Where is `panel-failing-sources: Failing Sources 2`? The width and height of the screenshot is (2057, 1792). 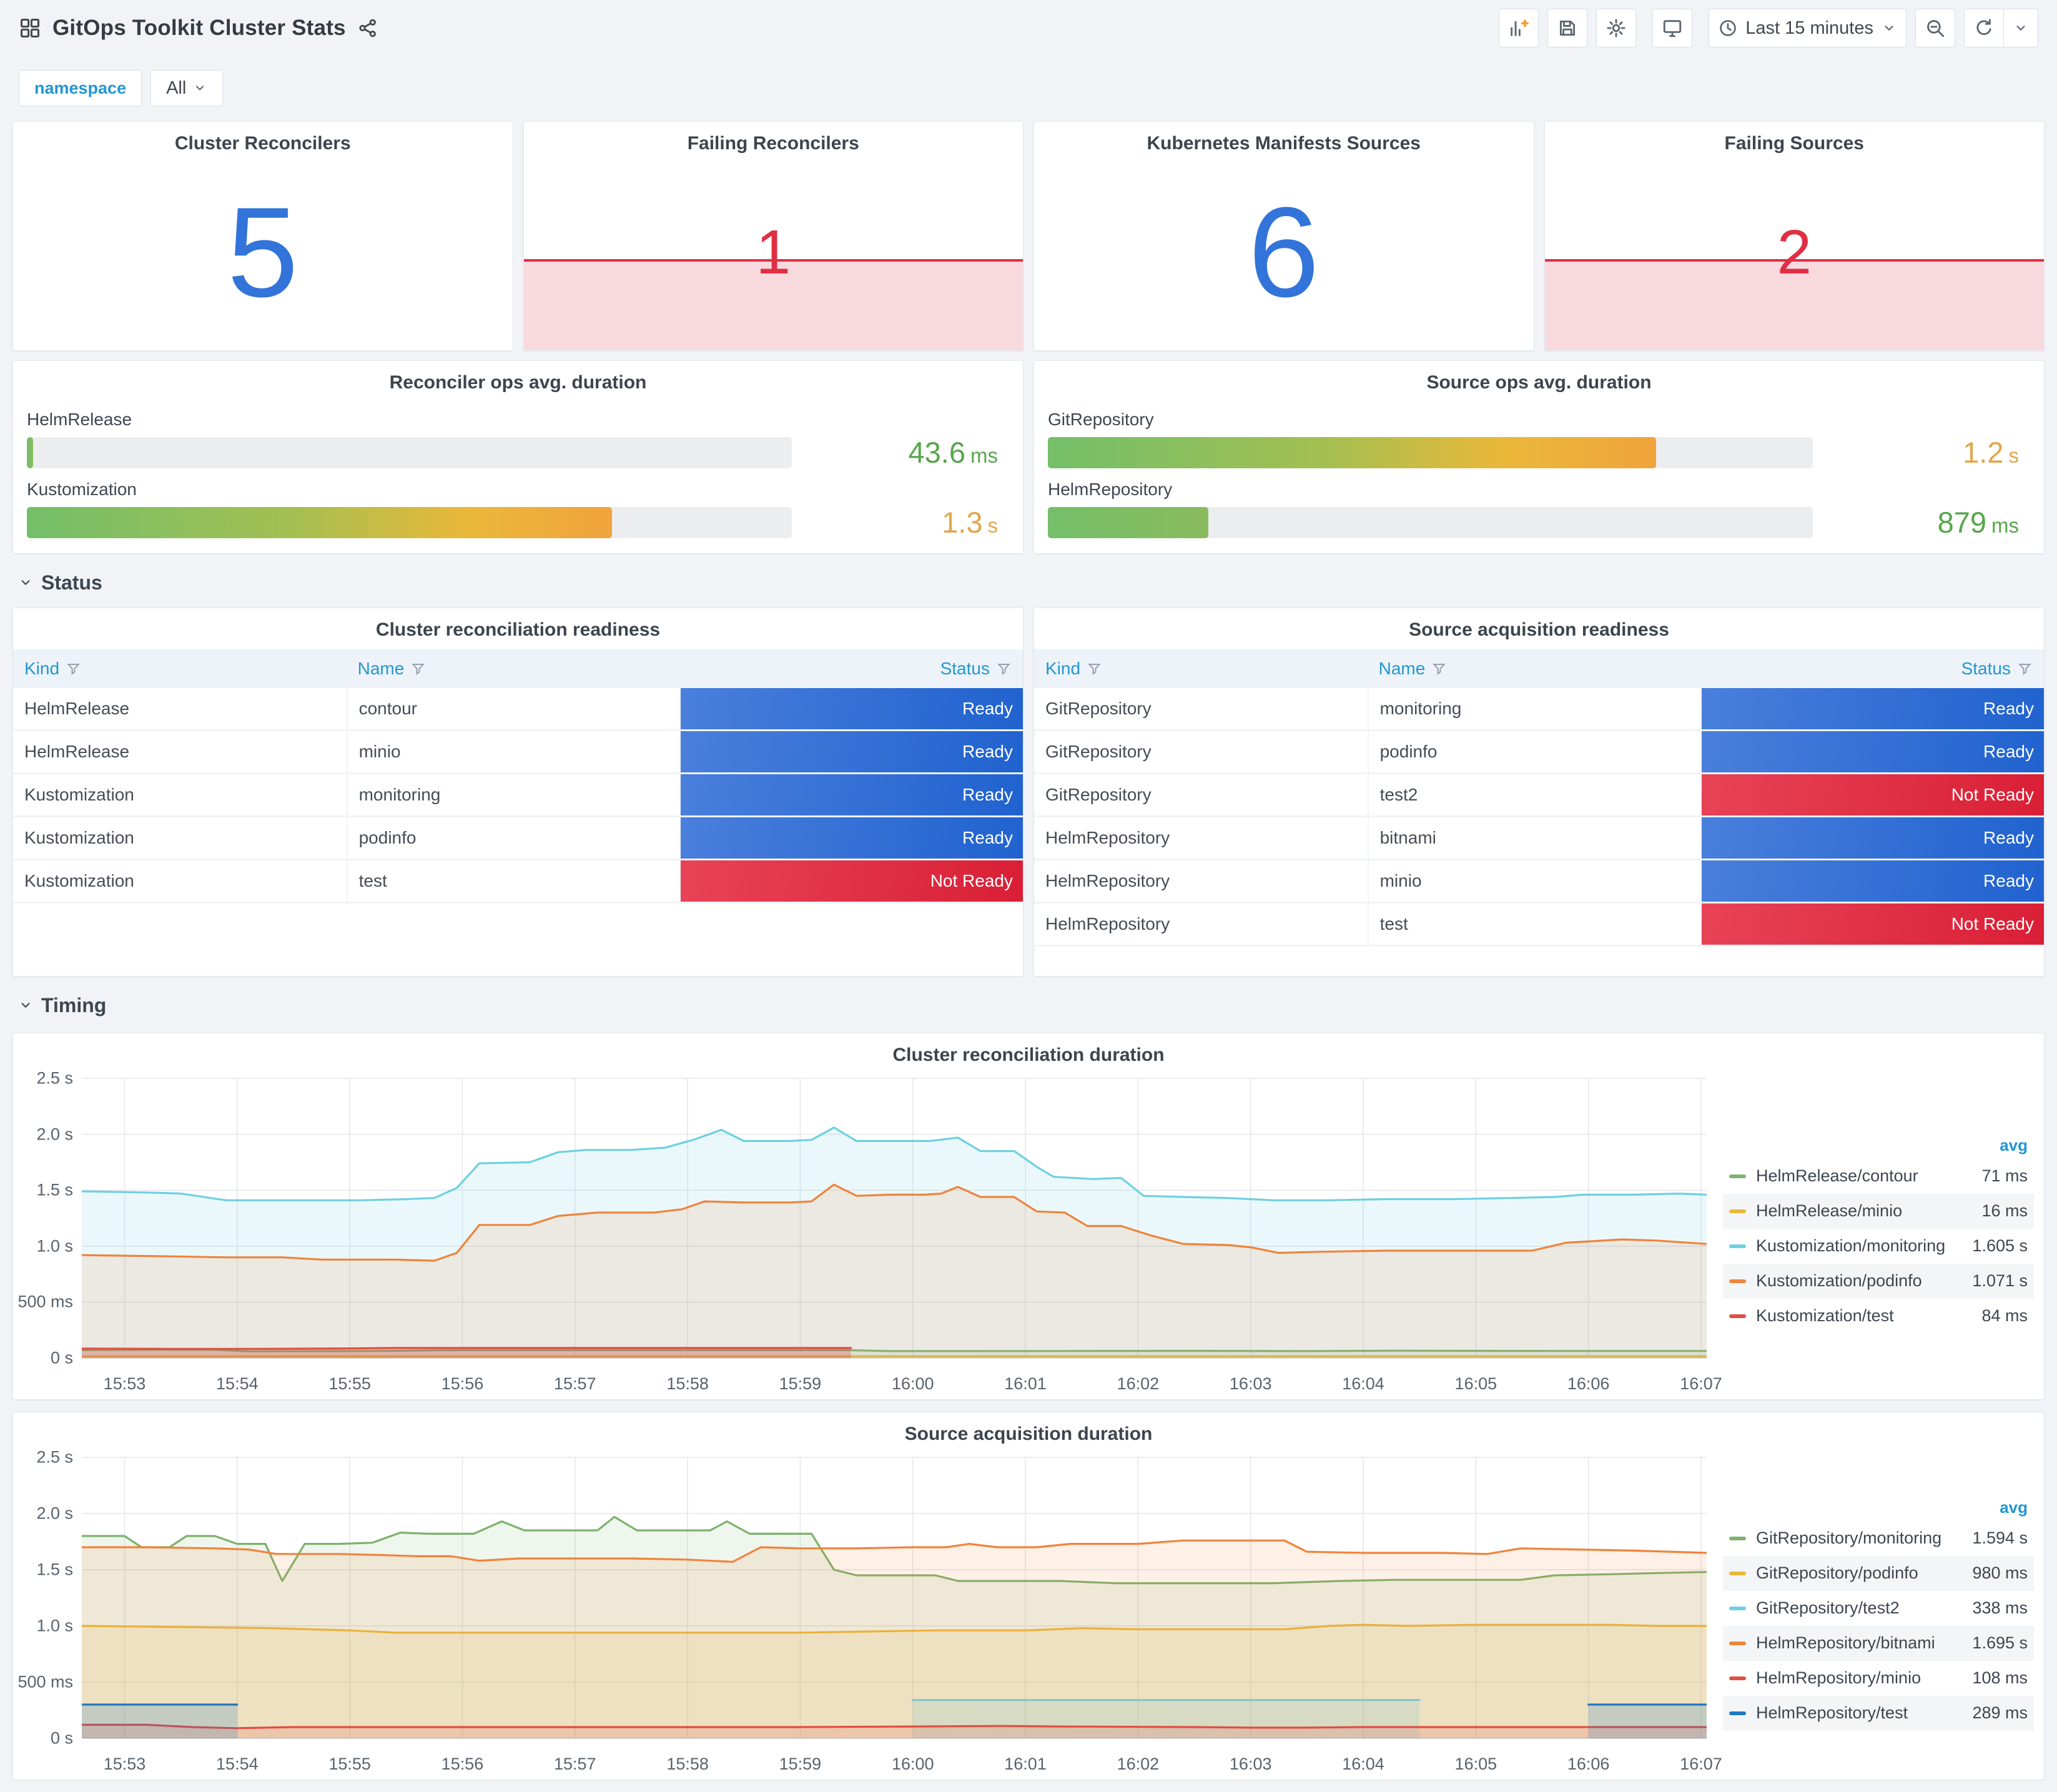 panel-failing-sources: Failing Sources 2 is located at coordinates (1795, 236).